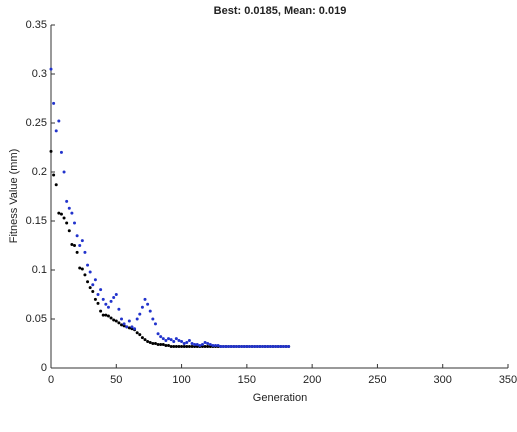 The height and width of the screenshot is (432, 517). What do you see at coordinates (280, 398) in the screenshot?
I see `x-axis-label: Generation` at bounding box center [280, 398].